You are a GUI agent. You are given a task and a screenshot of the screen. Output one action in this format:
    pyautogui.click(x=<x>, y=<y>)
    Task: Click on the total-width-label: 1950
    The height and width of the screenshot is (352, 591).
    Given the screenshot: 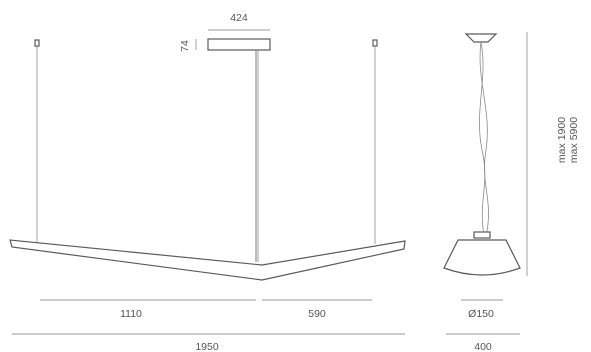 What is the action you would take?
    pyautogui.click(x=207, y=346)
    